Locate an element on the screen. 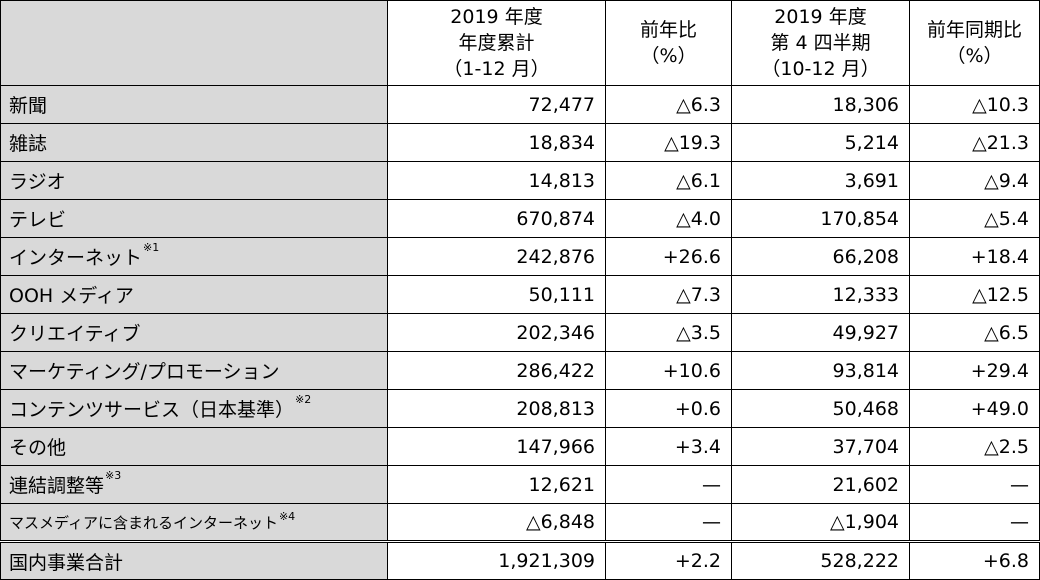  cell-q4-yoy: △6.5 is located at coordinates (974, 332).